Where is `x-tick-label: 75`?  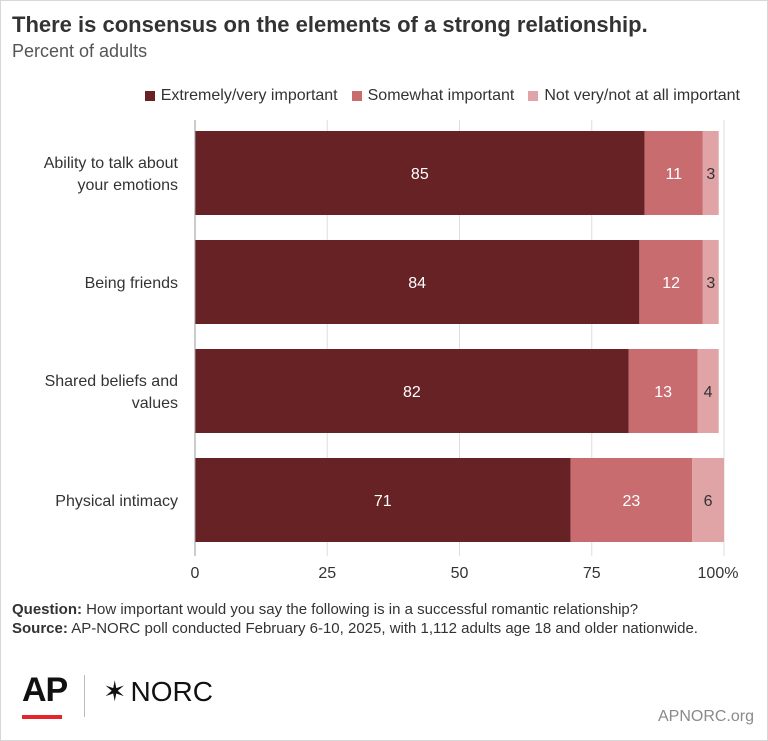 x-tick-label: 75 is located at coordinates (592, 573).